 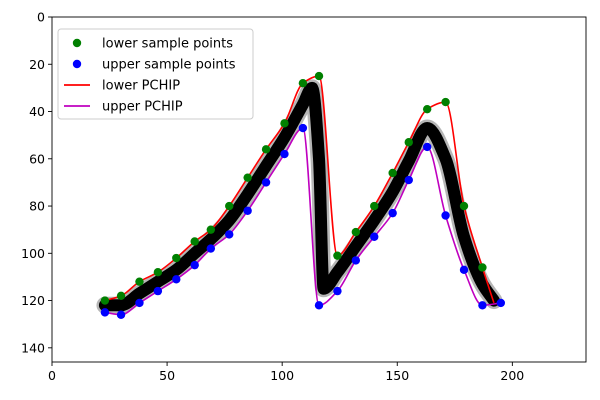 What do you see at coordinates (142, 107) in the screenshot?
I see `legend-label-3: upper PCHIP` at bounding box center [142, 107].